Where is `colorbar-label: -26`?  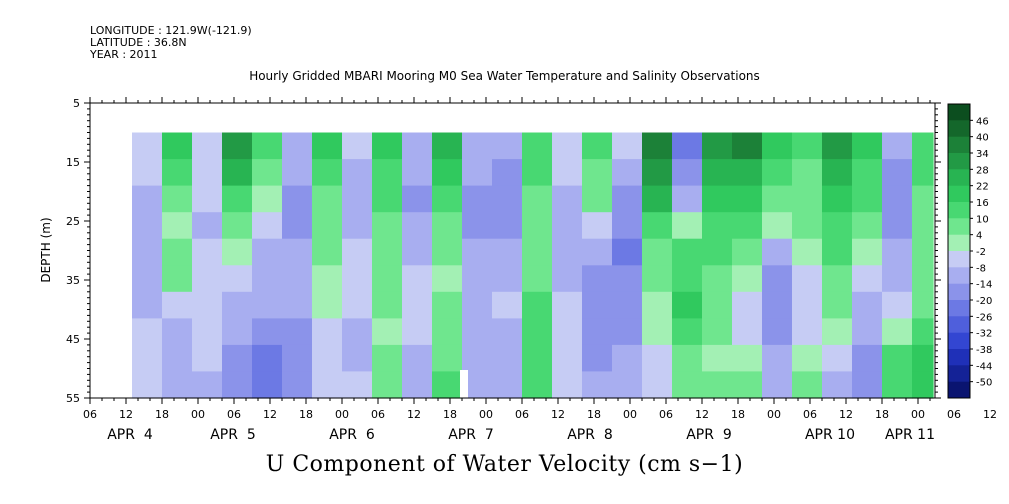 colorbar-label: -26 is located at coordinates (984, 317).